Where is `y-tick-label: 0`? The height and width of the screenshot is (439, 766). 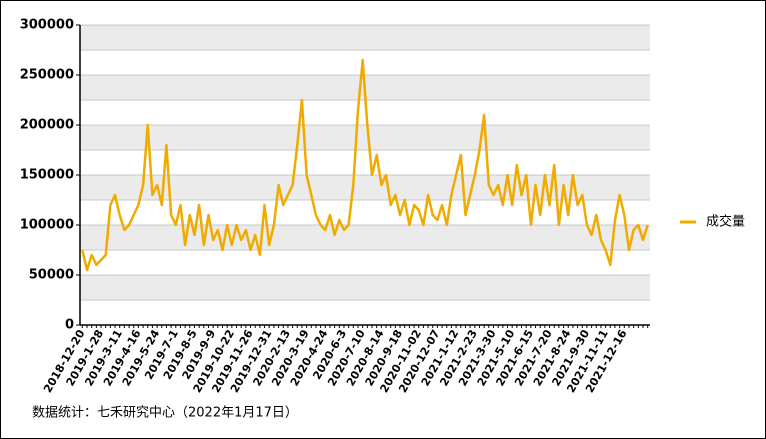
y-tick-label: 0 is located at coordinates (69, 325).